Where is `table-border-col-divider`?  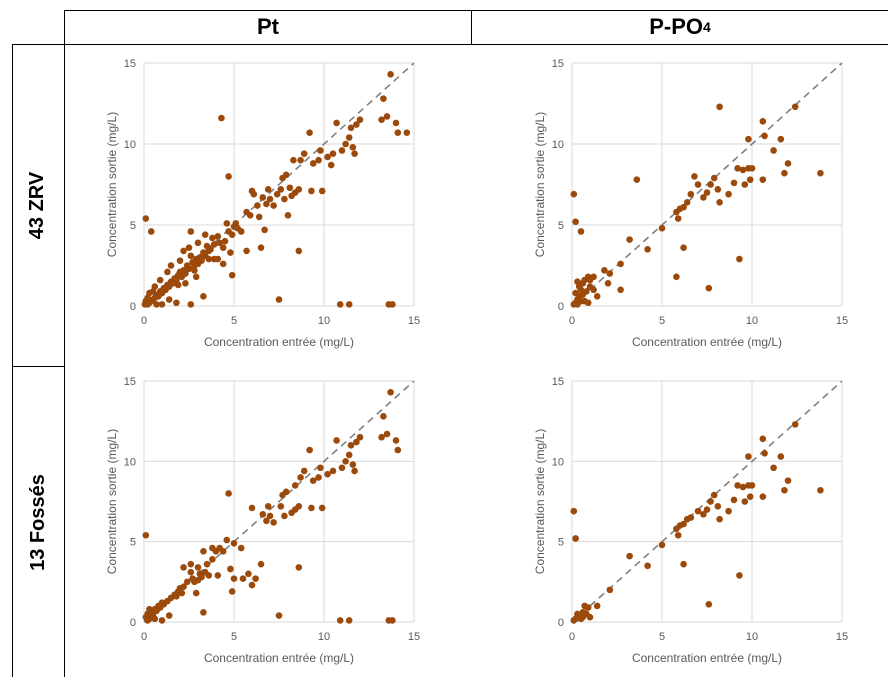 table-border-col-divider is located at coordinates (471, 27).